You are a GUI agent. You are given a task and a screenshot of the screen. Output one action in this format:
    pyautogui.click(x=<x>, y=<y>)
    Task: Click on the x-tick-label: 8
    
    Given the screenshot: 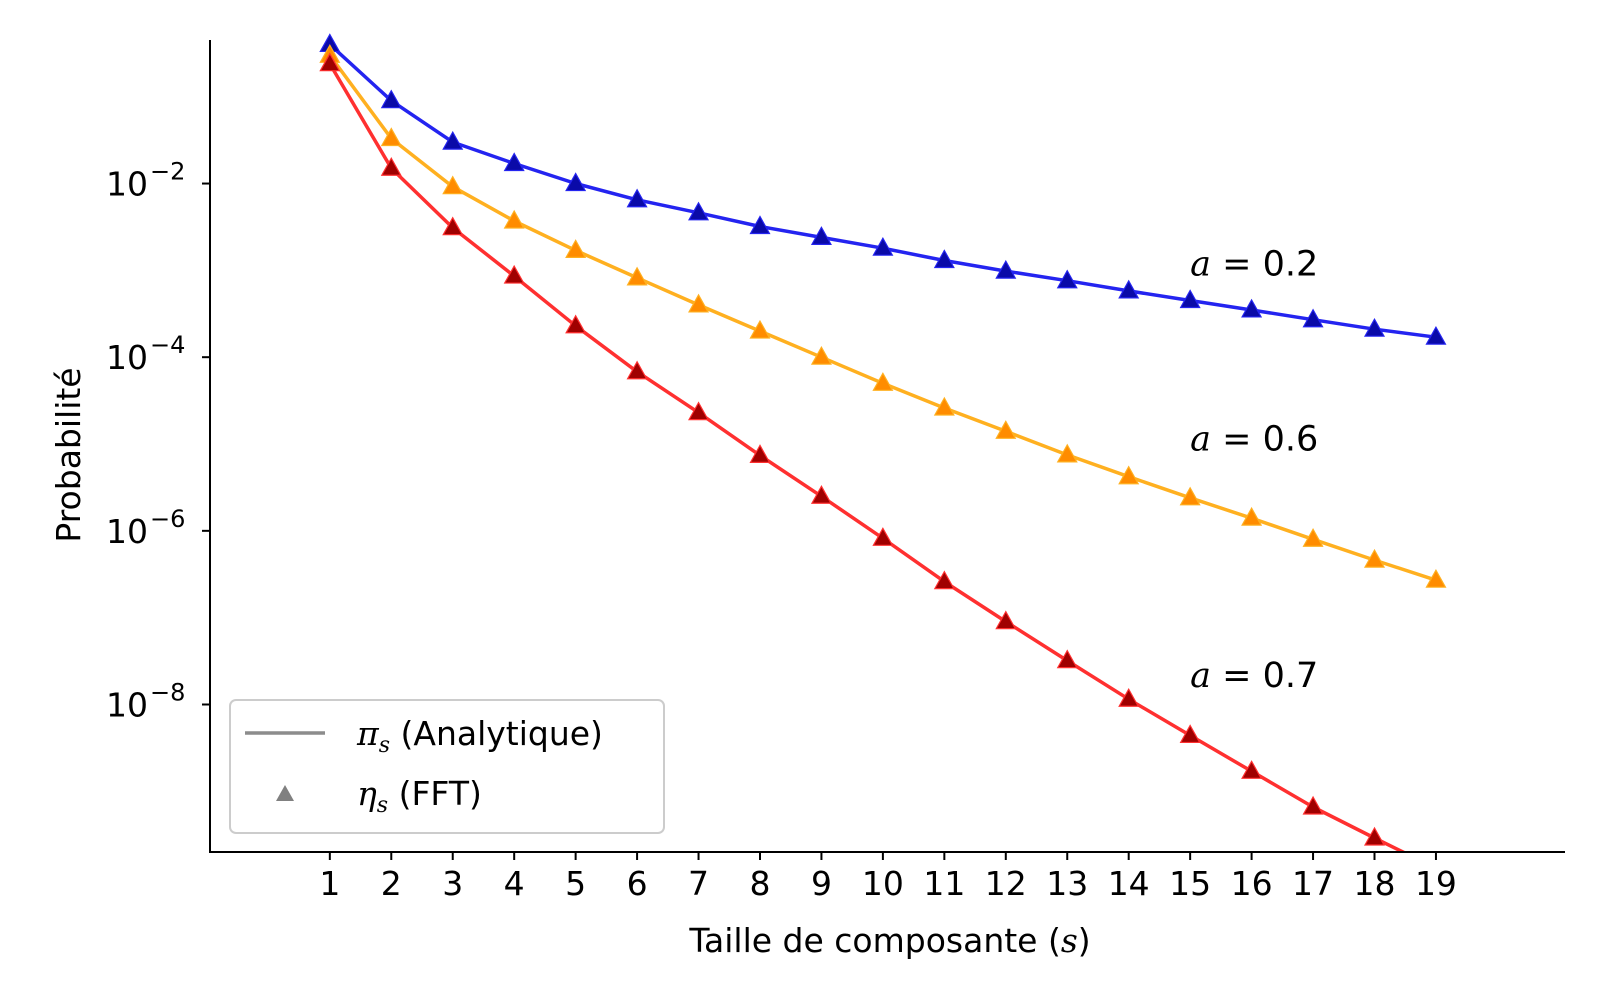 What is the action you would take?
    pyautogui.click(x=759, y=883)
    